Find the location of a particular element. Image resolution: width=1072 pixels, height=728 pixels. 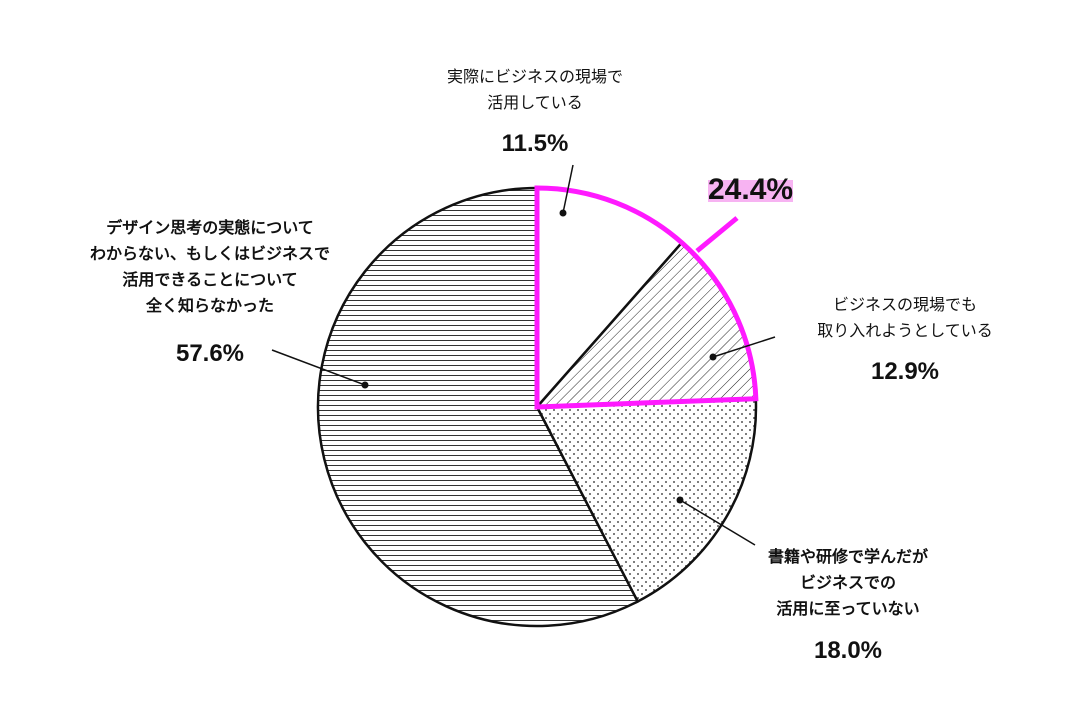

slice-label: ビジネスの現場でも 取り入れようとしている is located at coordinates (905, 317).